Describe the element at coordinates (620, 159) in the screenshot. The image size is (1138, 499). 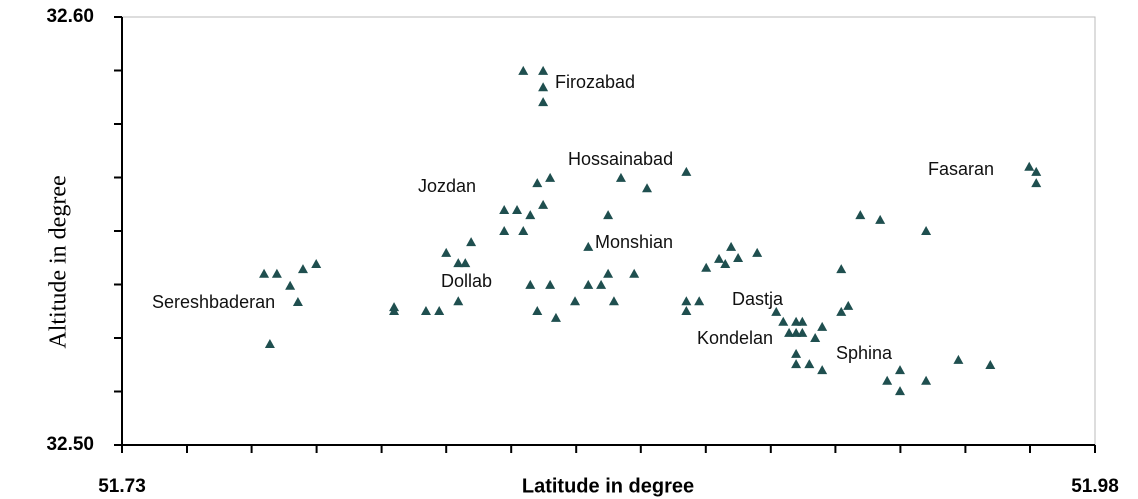
I see `annotation: Hossainabad` at that location.